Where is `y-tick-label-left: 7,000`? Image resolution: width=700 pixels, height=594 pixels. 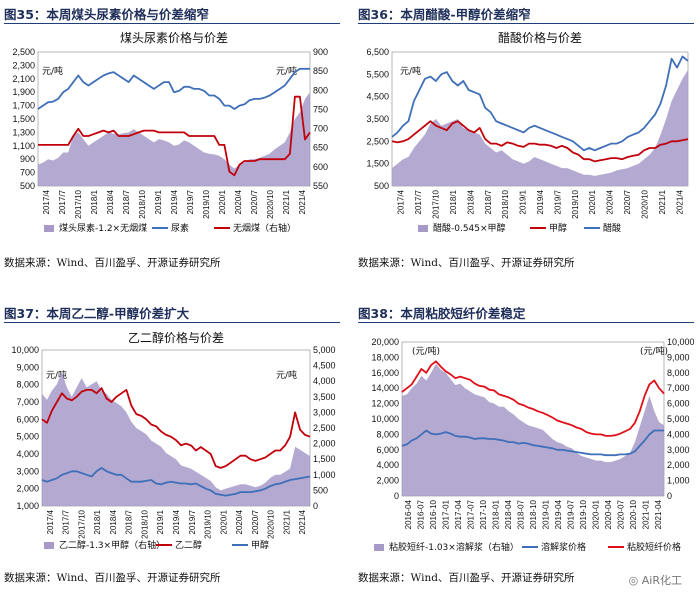
y-tick-label-left: 7,000 is located at coordinates (27, 402).